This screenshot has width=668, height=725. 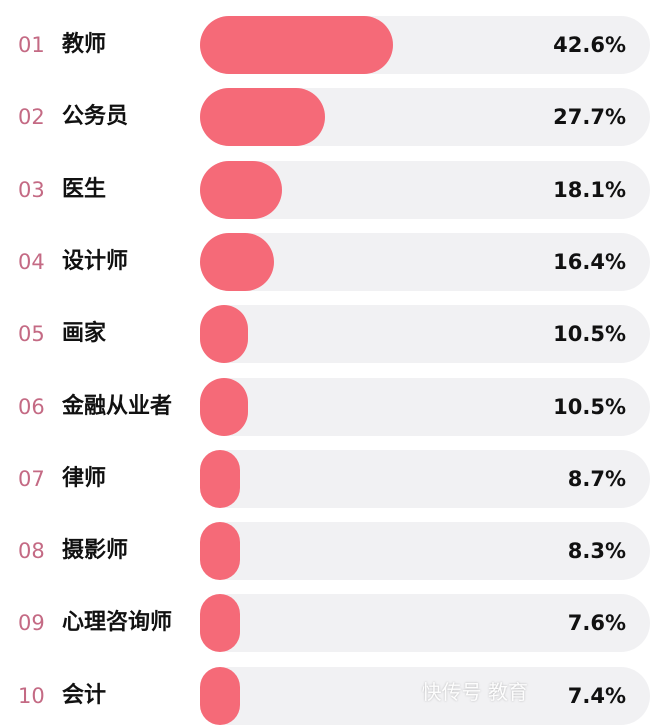 What do you see at coordinates (31, 117) in the screenshot?
I see `rank-label: 02` at bounding box center [31, 117].